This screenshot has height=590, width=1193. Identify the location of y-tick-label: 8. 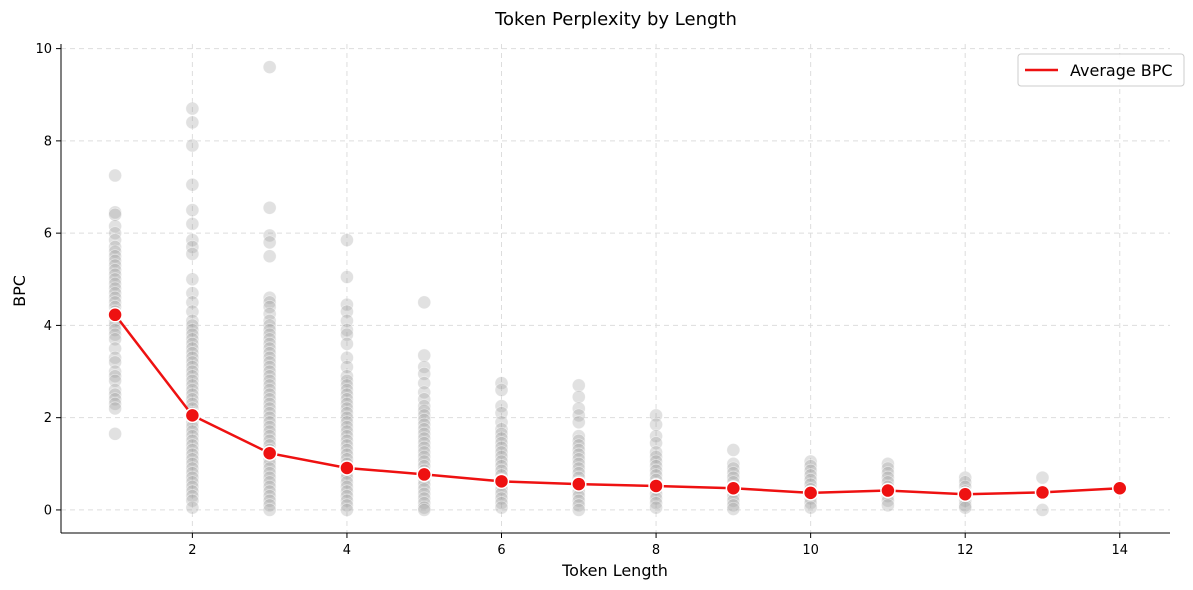
(48, 141).